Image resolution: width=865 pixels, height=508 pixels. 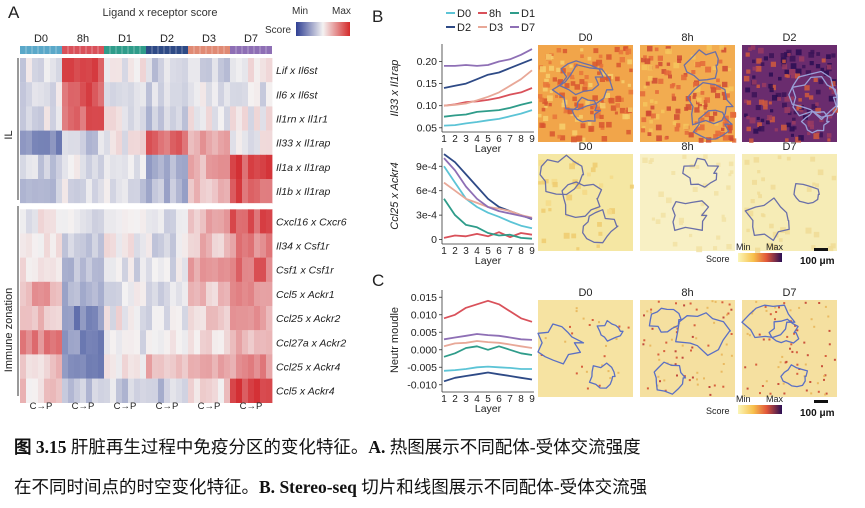 What do you see at coordinates (488, 409) in the screenshot?
I see `x-axis-label: Layer` at bounding box center [488, 409].